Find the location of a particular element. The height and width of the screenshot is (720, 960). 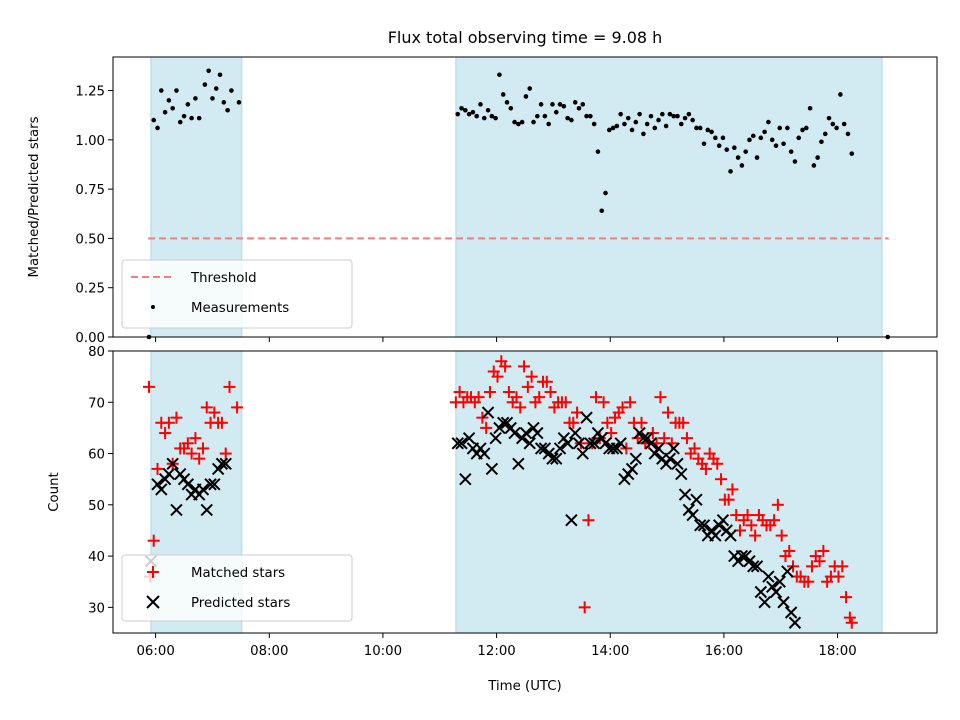

ratio-y-axis-label: Matched/Predicted stars is located at coordinates (34, 196).